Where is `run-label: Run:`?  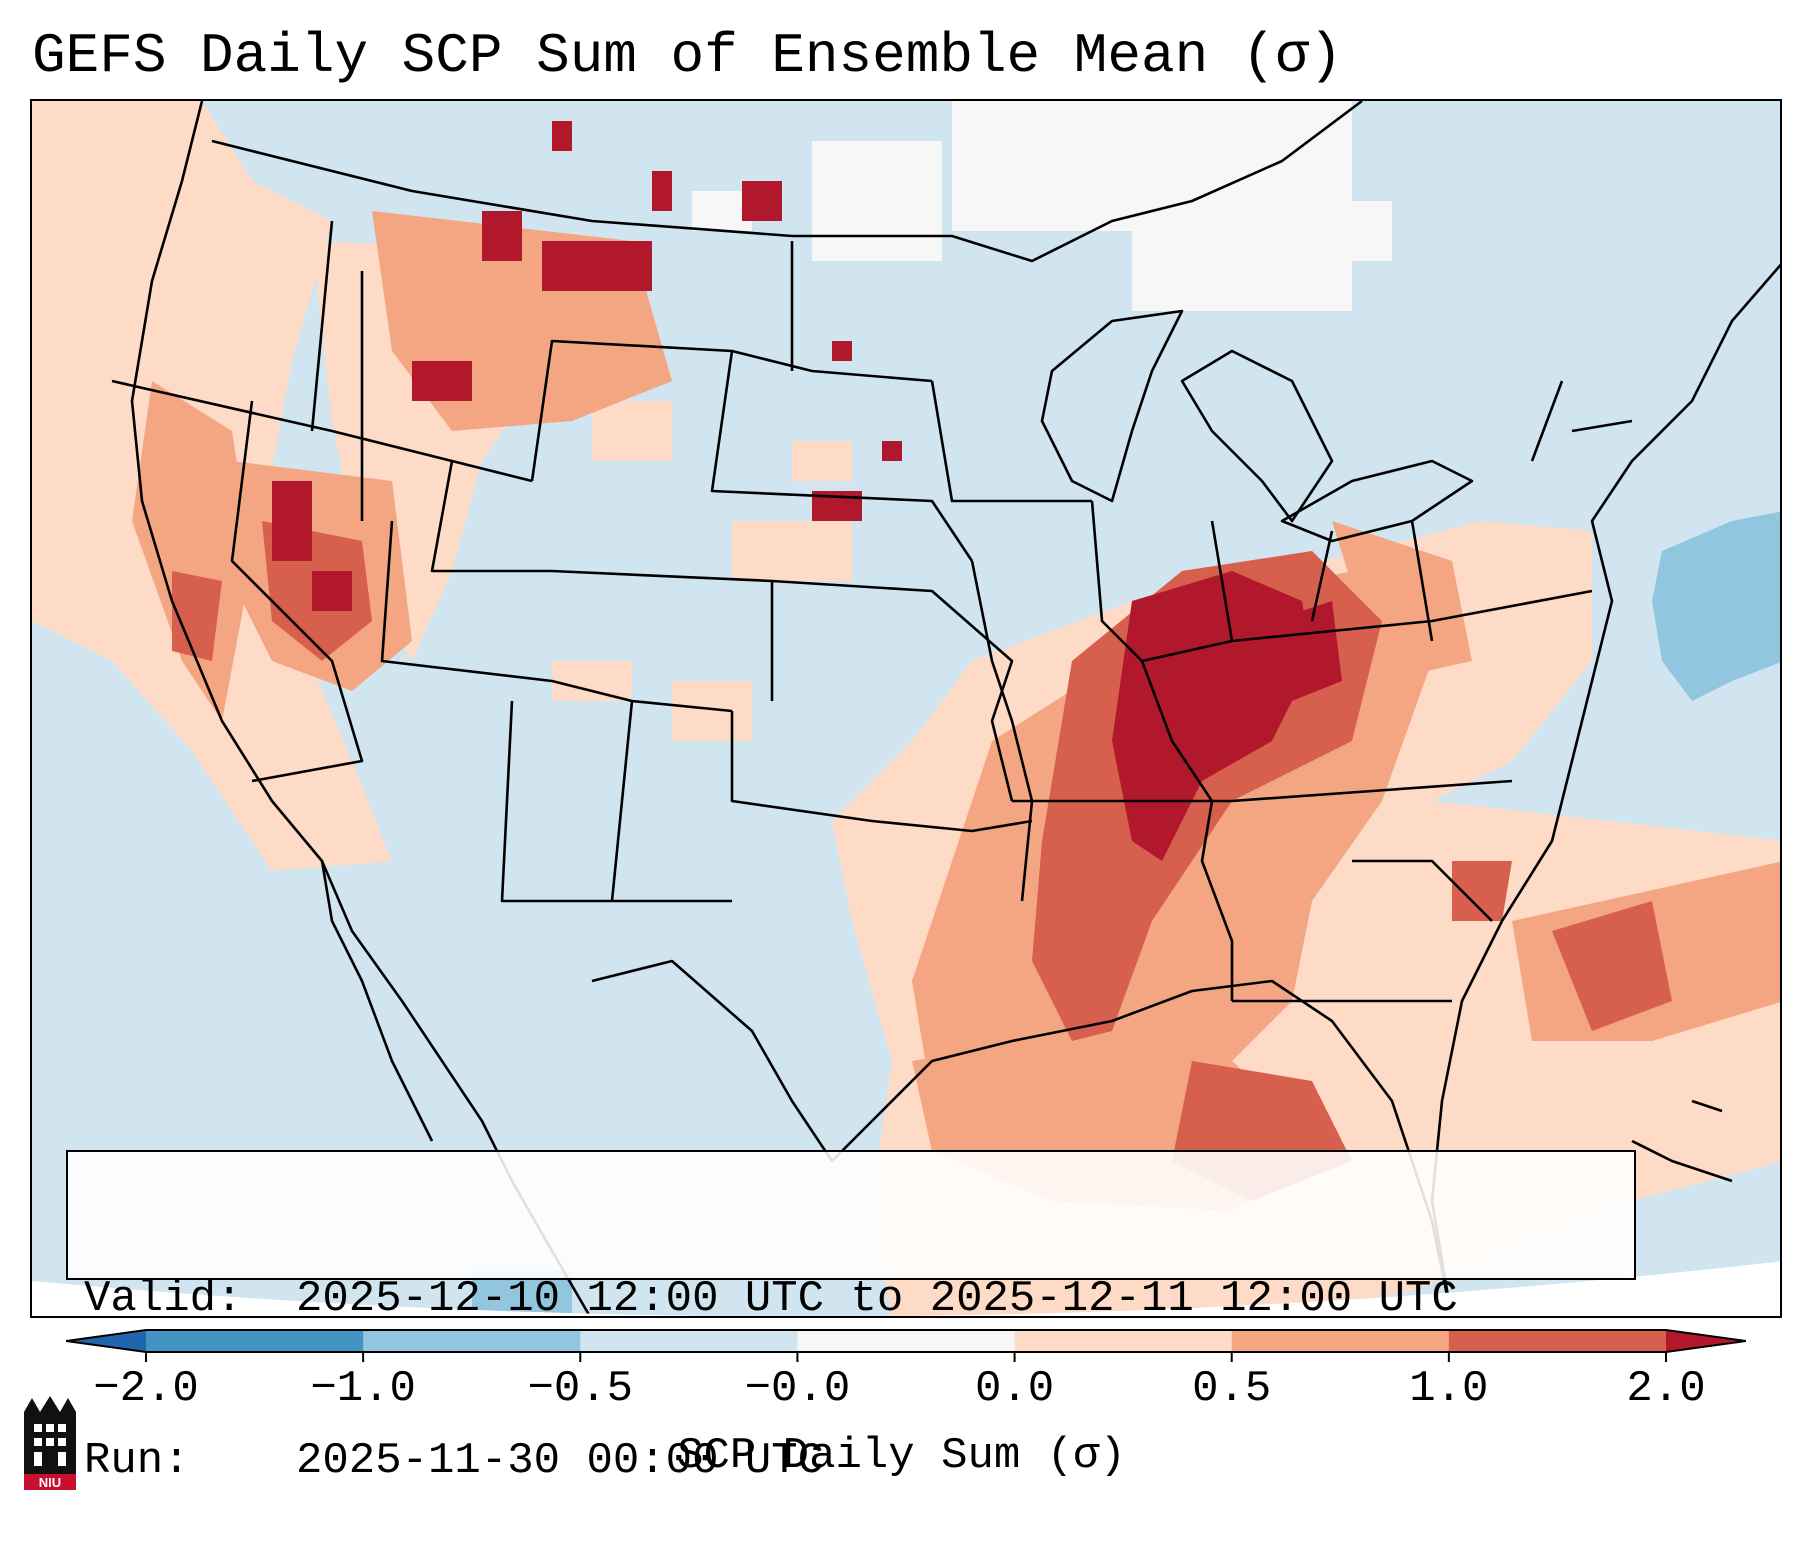
run-label: Run: is located at coordinates (137, 1461).